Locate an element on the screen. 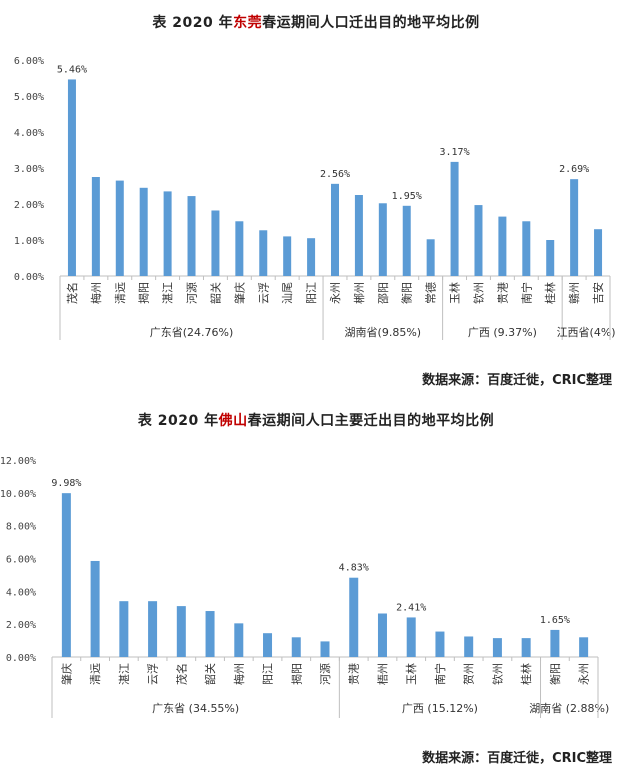  chart1-category-label: 清远 is located at coordinates (120, 293).